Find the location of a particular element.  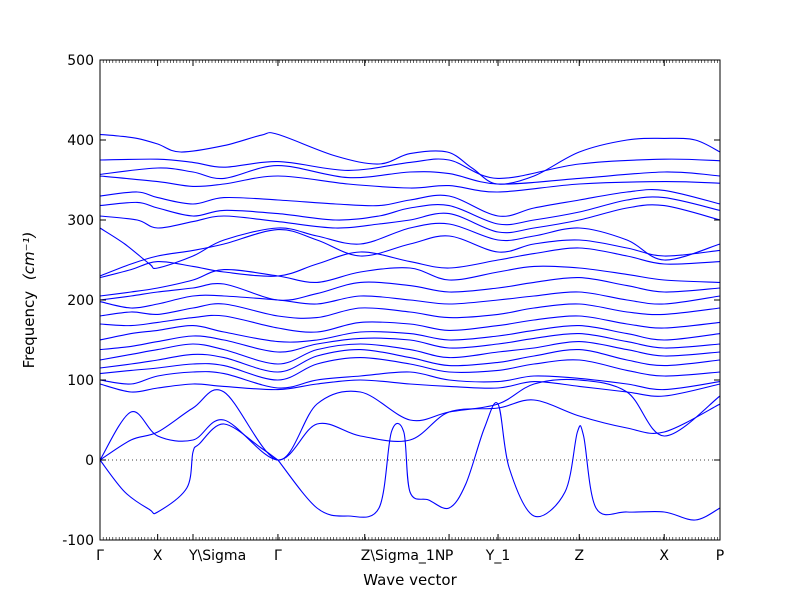

x-tick-label-4: Γ is located at coordinates (278, 556).